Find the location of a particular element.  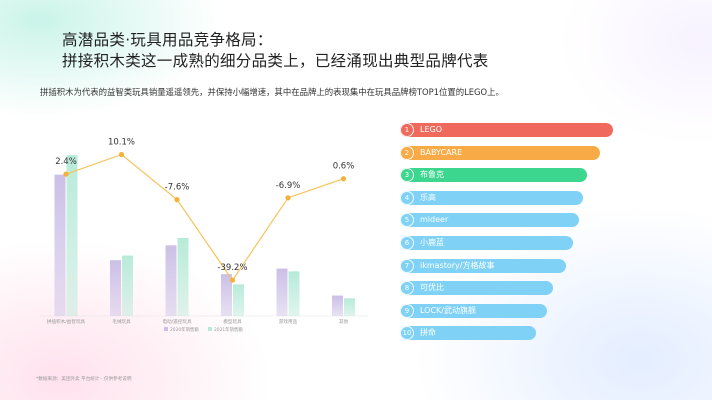

x-tick-label-0: 拼插积木/益智玩具 is located at coordinates (66, 321).